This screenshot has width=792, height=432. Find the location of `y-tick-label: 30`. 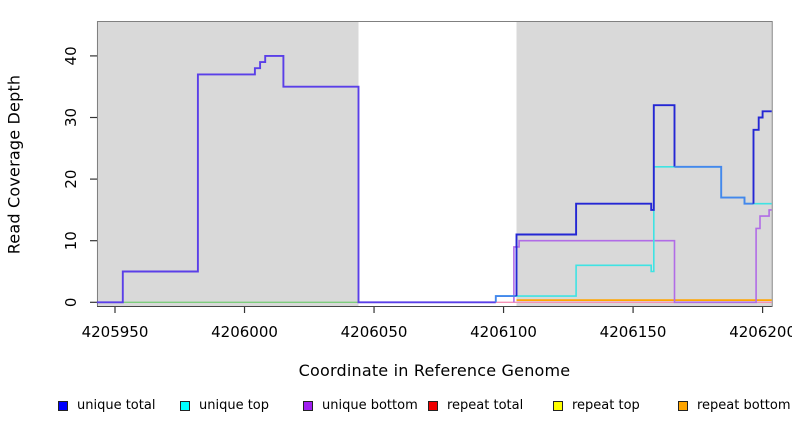

y-tick-label: 30 is located at coordinates (71, 117).